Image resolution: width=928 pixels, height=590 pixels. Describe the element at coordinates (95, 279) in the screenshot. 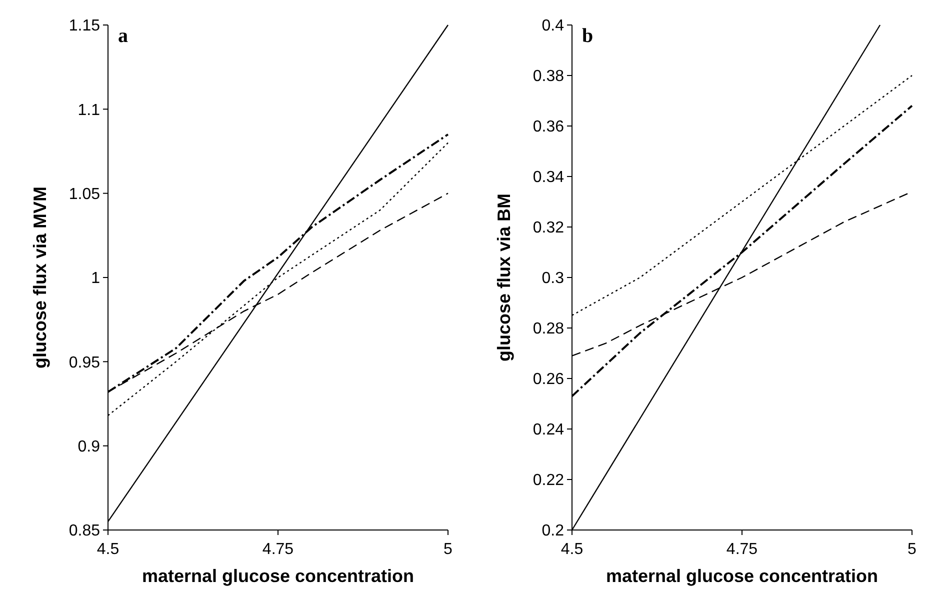

I see `y-tick-label: 1` at that location.